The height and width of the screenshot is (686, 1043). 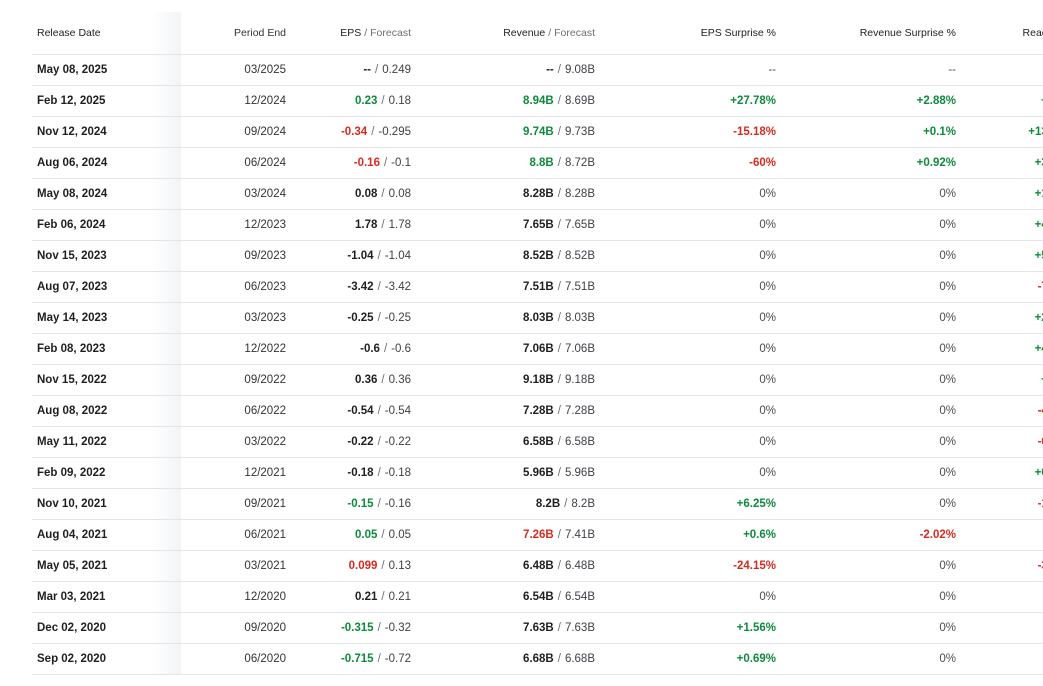 What do you see at coordinates (507, 659) in the screenshot?
I see `revenue-cell: 6.68B/6.68B` at bounding box center [507, 659].